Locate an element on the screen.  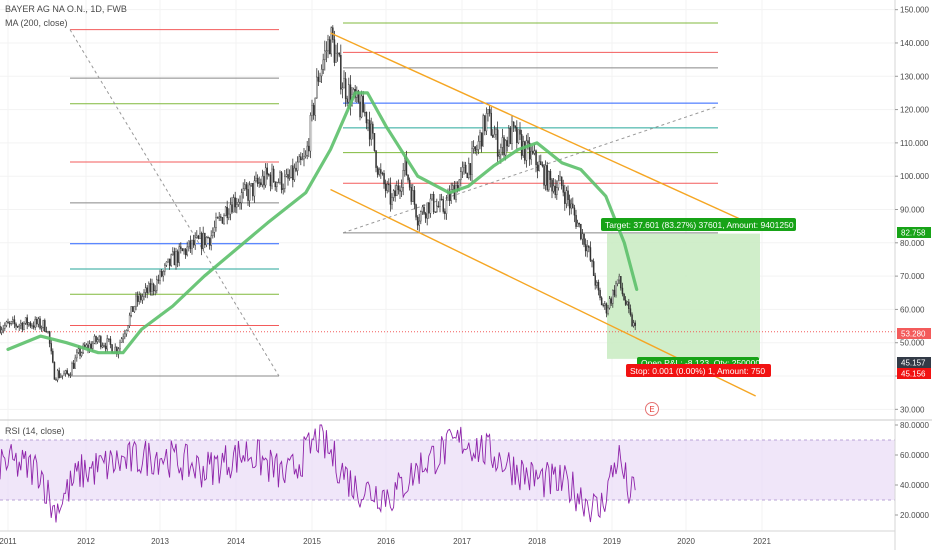
rsi-tick-label: 80.0000 is located at coordinates (914, 425).